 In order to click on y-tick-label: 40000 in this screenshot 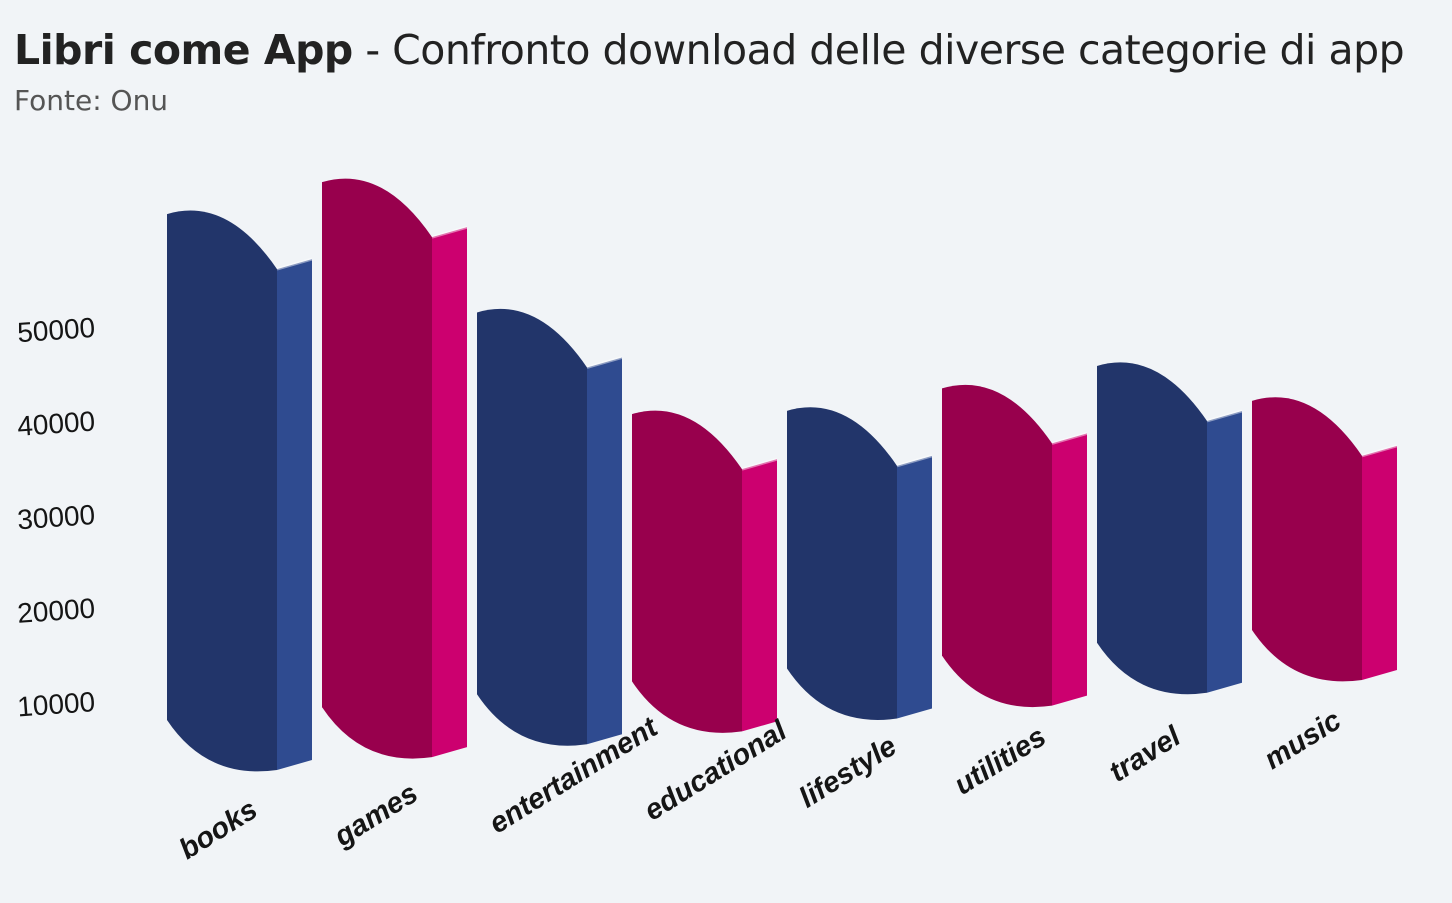, I will do `click(56, 423)`.